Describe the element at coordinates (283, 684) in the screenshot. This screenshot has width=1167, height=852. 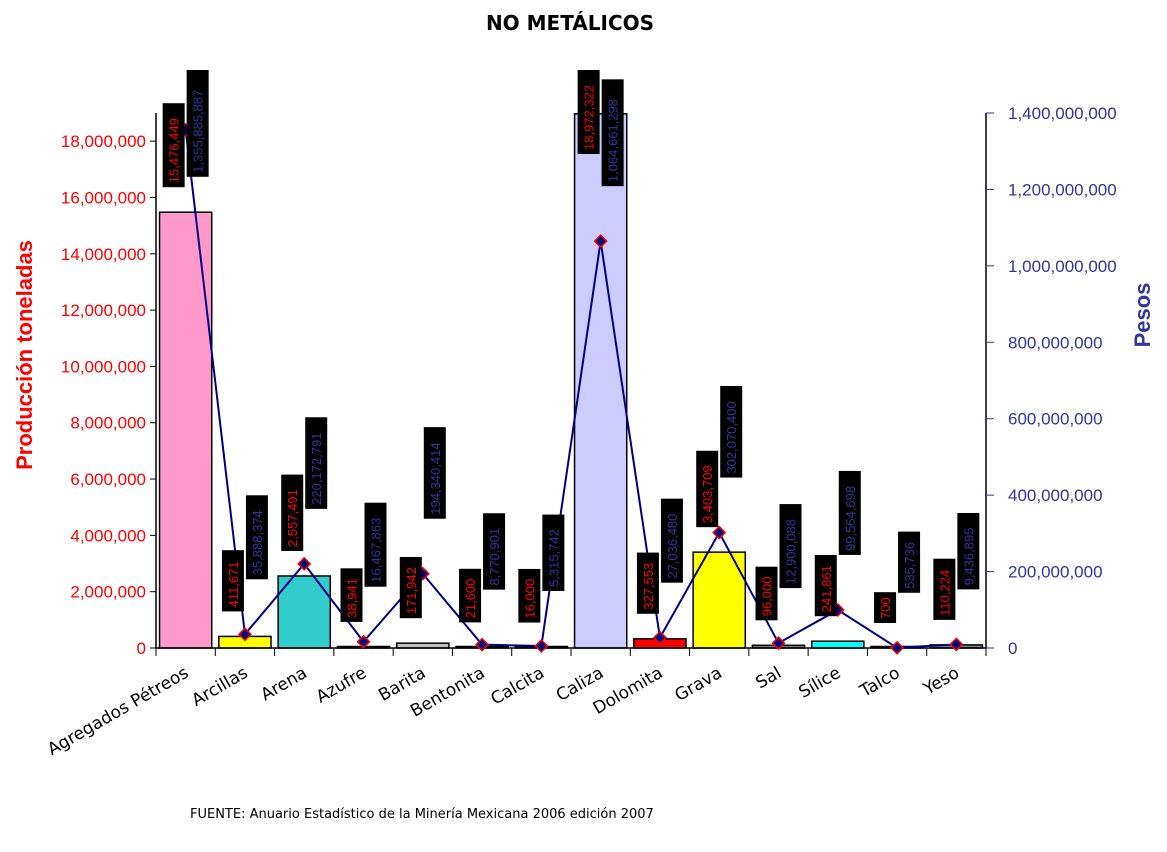
I see `x-tick-label: Arena` at that location.